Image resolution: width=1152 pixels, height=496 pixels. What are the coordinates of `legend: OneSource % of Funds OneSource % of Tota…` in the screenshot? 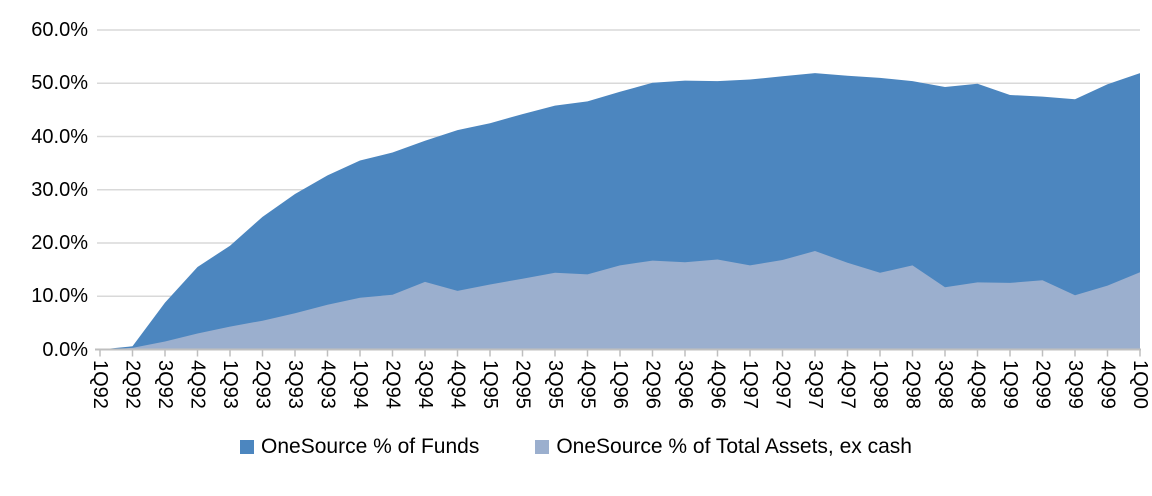 It's located at (576, 447).